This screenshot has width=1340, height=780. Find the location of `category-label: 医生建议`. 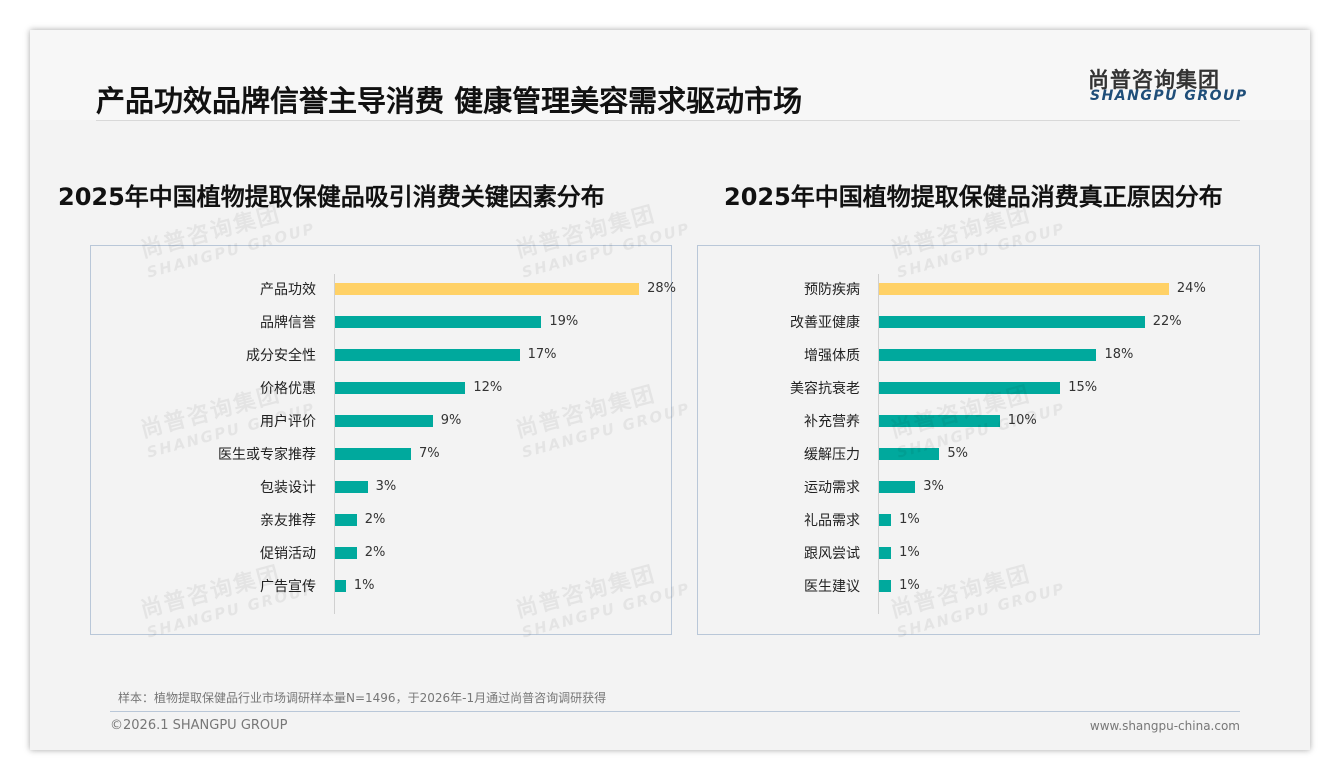

category-label: 医生建议 is located at coordinates (832, 587).